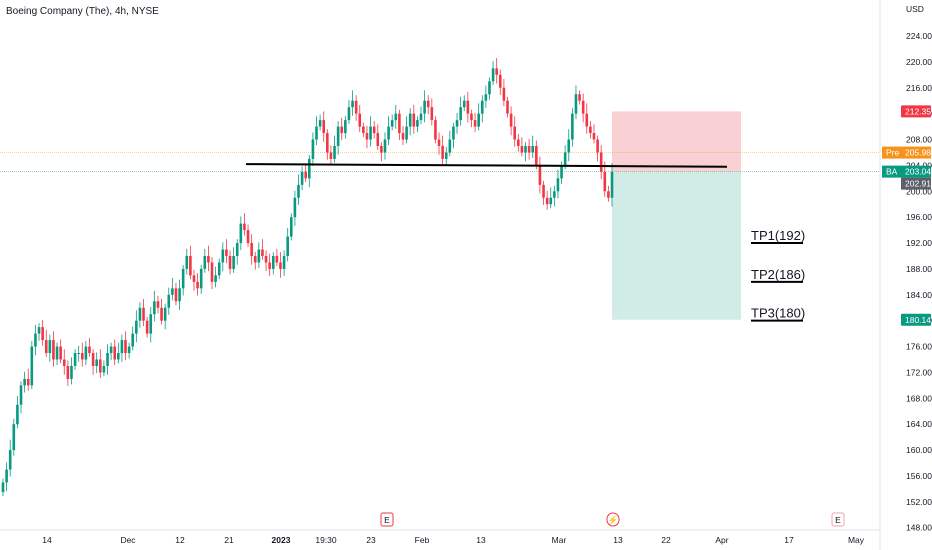 This screenshot has width=932, height=550. What do you see at coordinates (919, 269) in the screenshot?
I see `y-tick-label: 188.00` at bounding box center [919, 269].